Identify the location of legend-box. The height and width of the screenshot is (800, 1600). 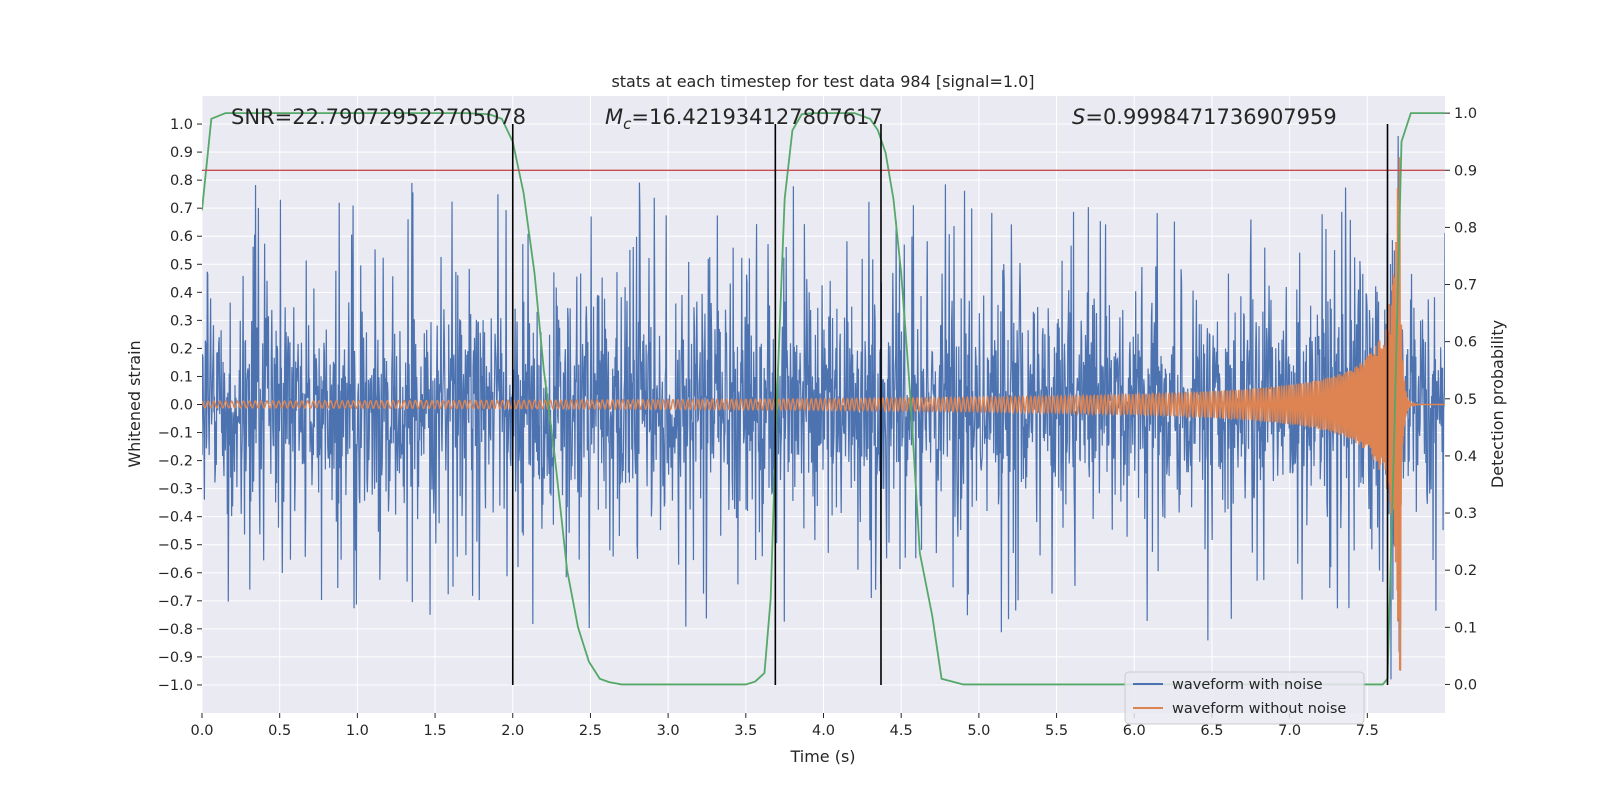
(1244, 698).